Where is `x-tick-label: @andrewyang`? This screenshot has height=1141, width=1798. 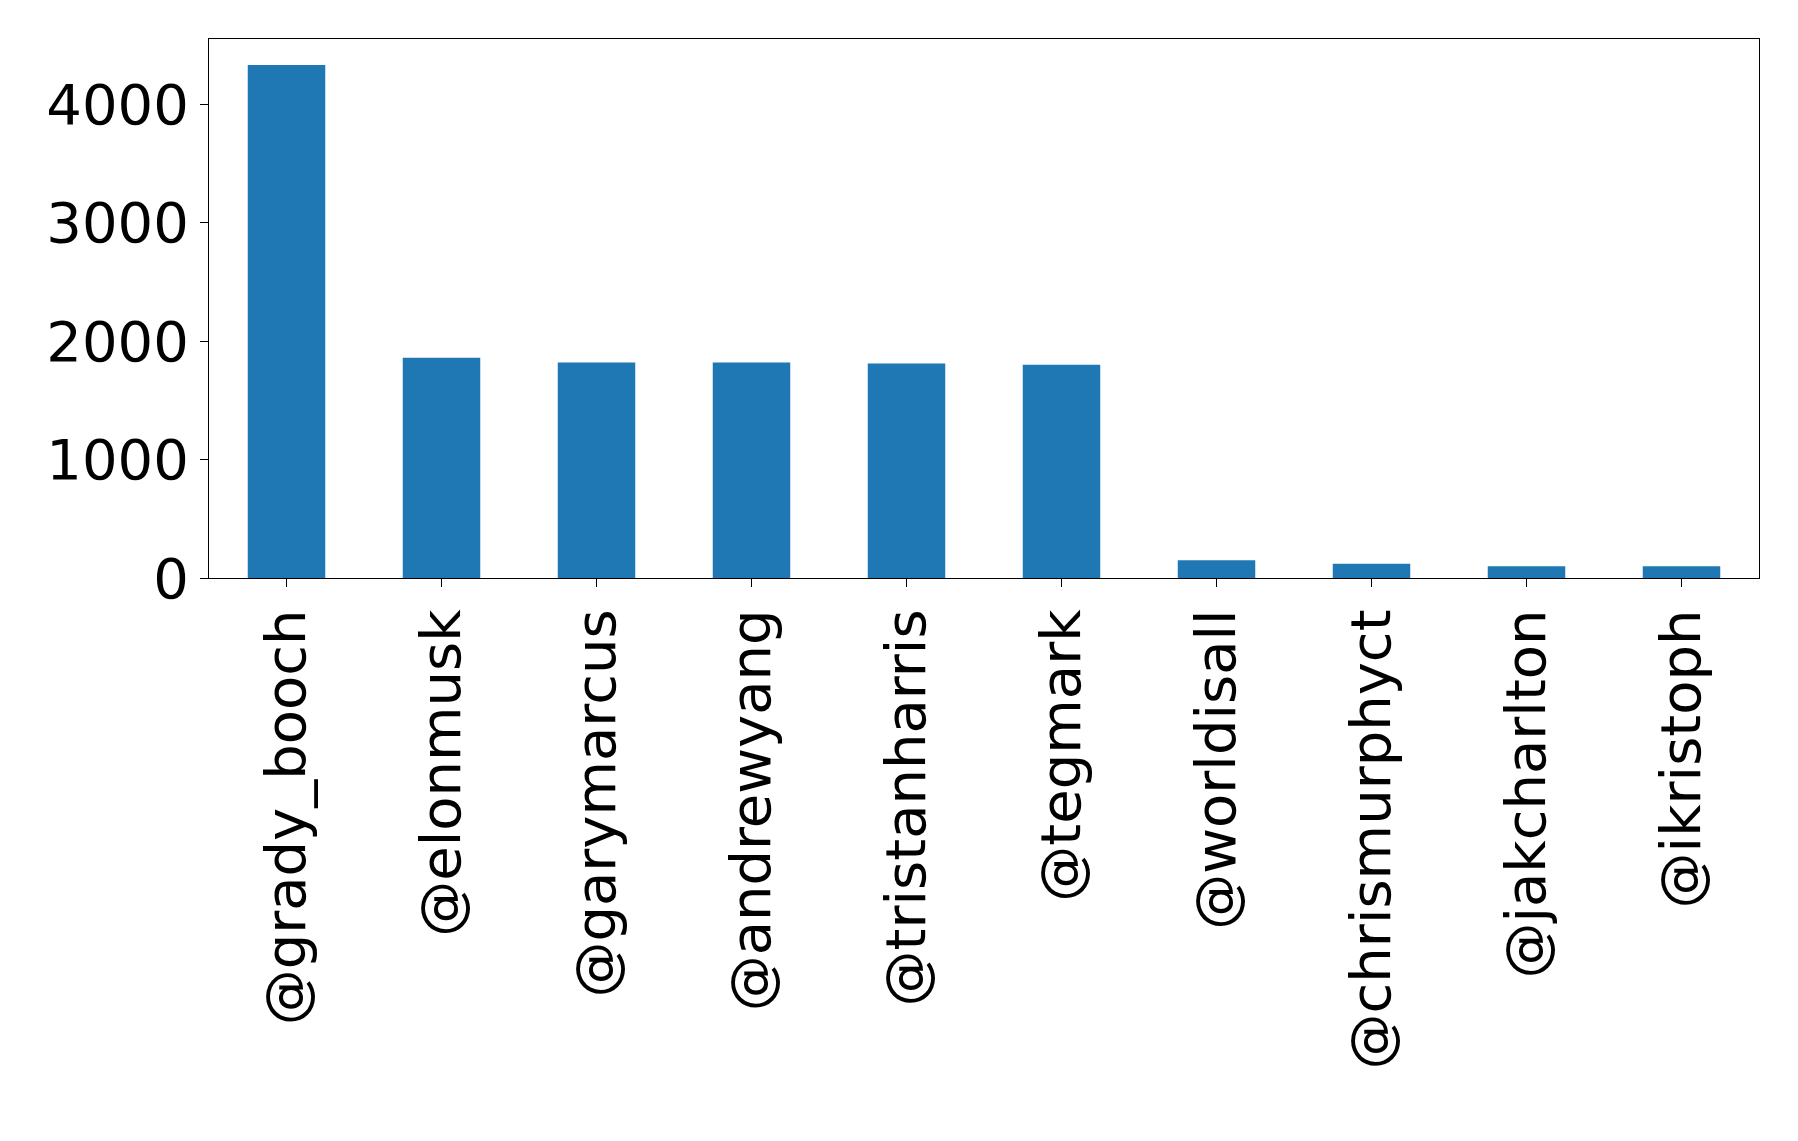
x-tick-label: @andrewyang is located at coordinates (750, 810).